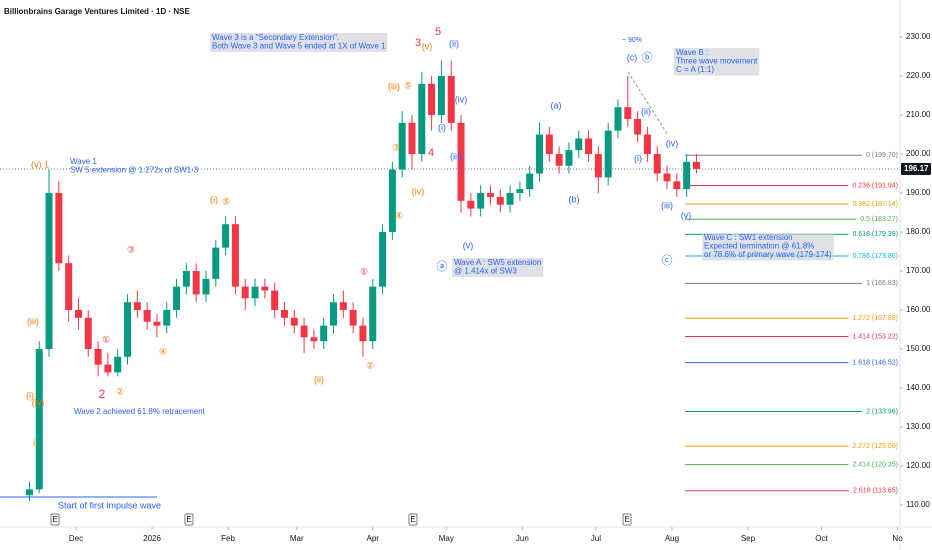  Describe the element at coordinates (297, 538) in the screenshot. I see `x-tick-label: Mar` at that location.